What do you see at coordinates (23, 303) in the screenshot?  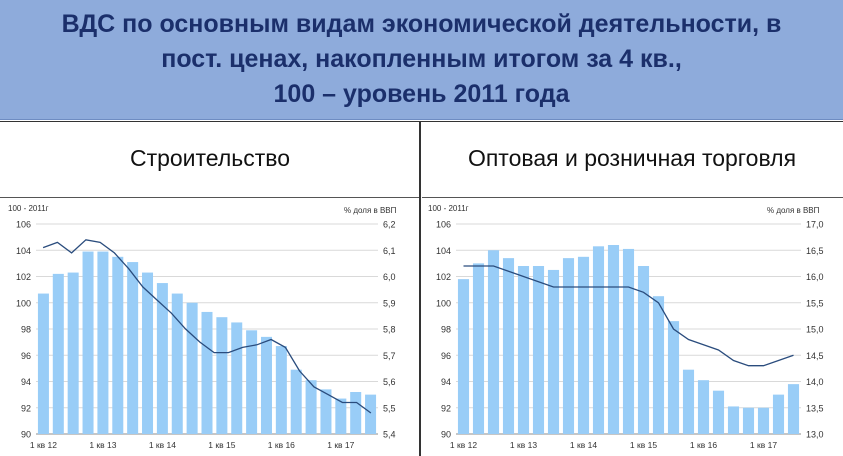 I see `y-tick-label: 100` at bounding box center [23, 303].